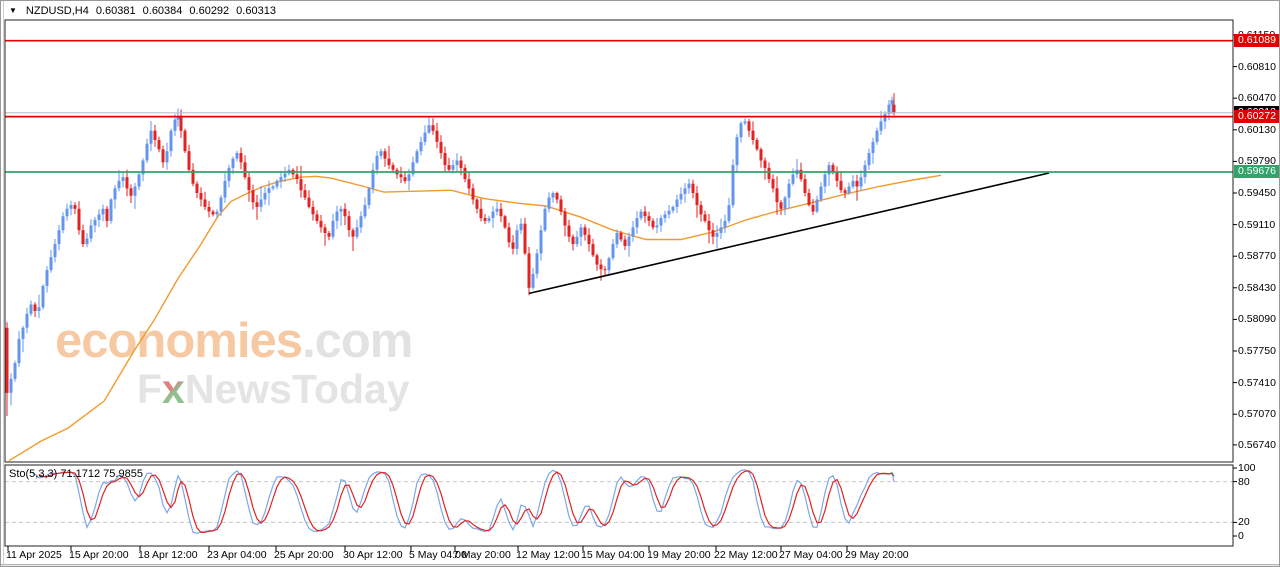  I want to click on watermark-subbrand: FxNewsToday, so click(273, 389).